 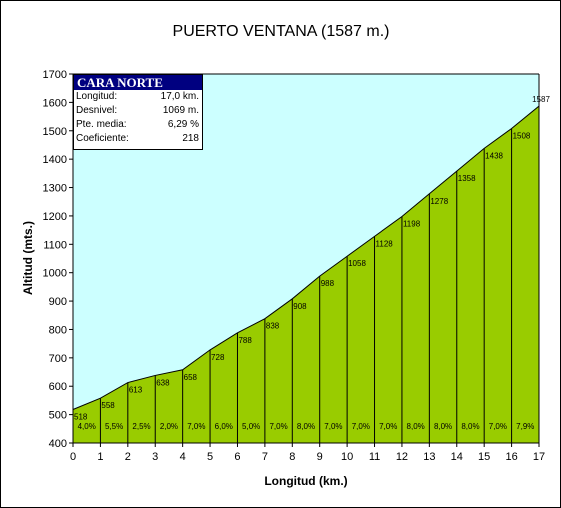 I want to click on gradient-label: 2,5%, so click(x=141, y=426).